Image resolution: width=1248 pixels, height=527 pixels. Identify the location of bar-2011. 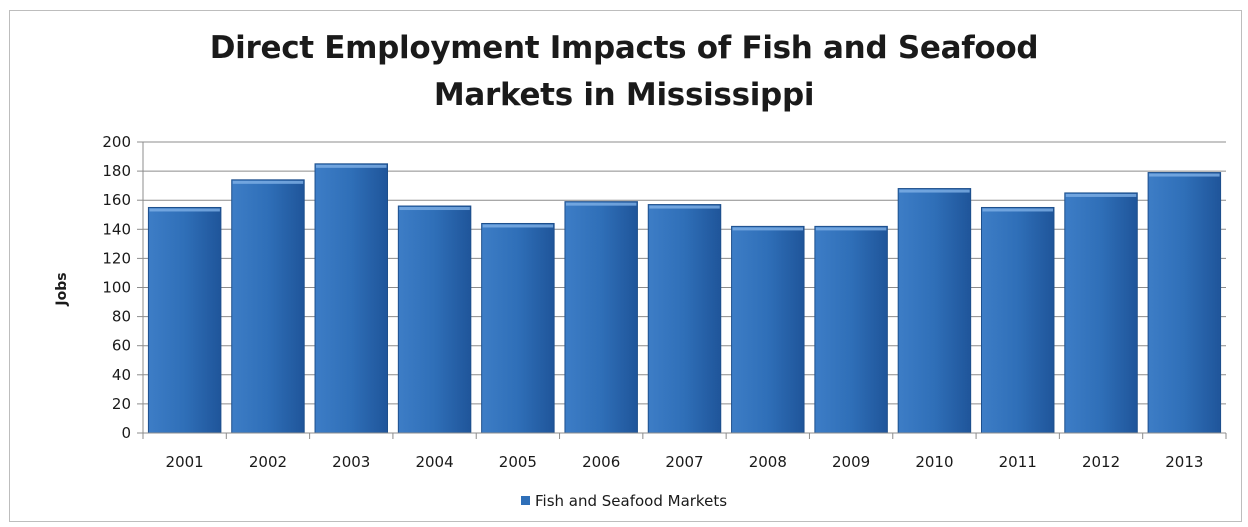
(1017, 320).